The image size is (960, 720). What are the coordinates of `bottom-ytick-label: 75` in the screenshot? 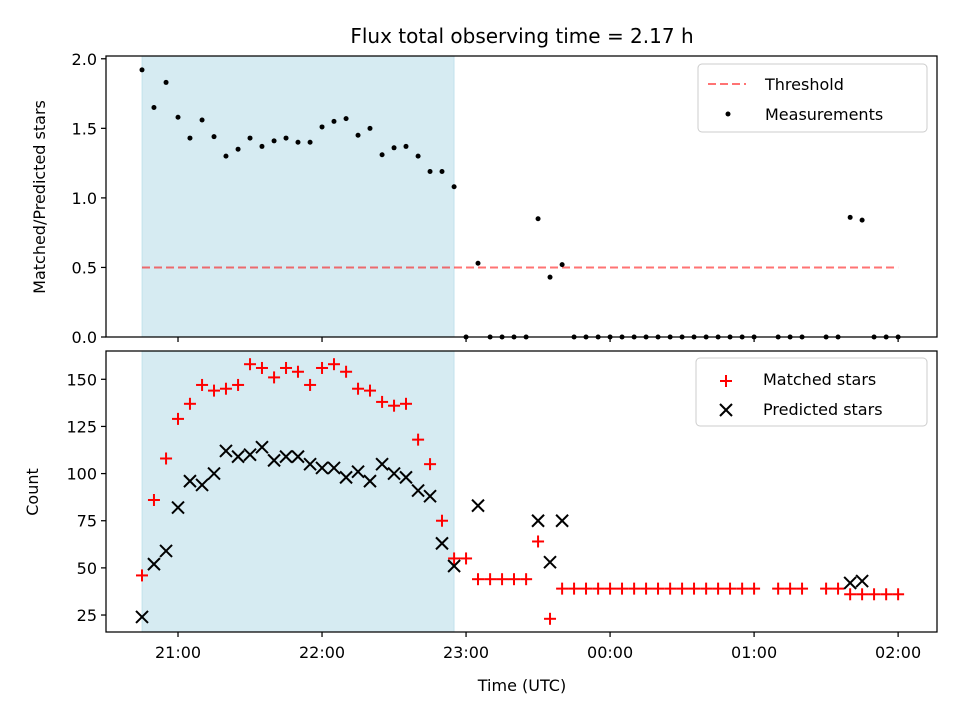 It's located at (87, 521).